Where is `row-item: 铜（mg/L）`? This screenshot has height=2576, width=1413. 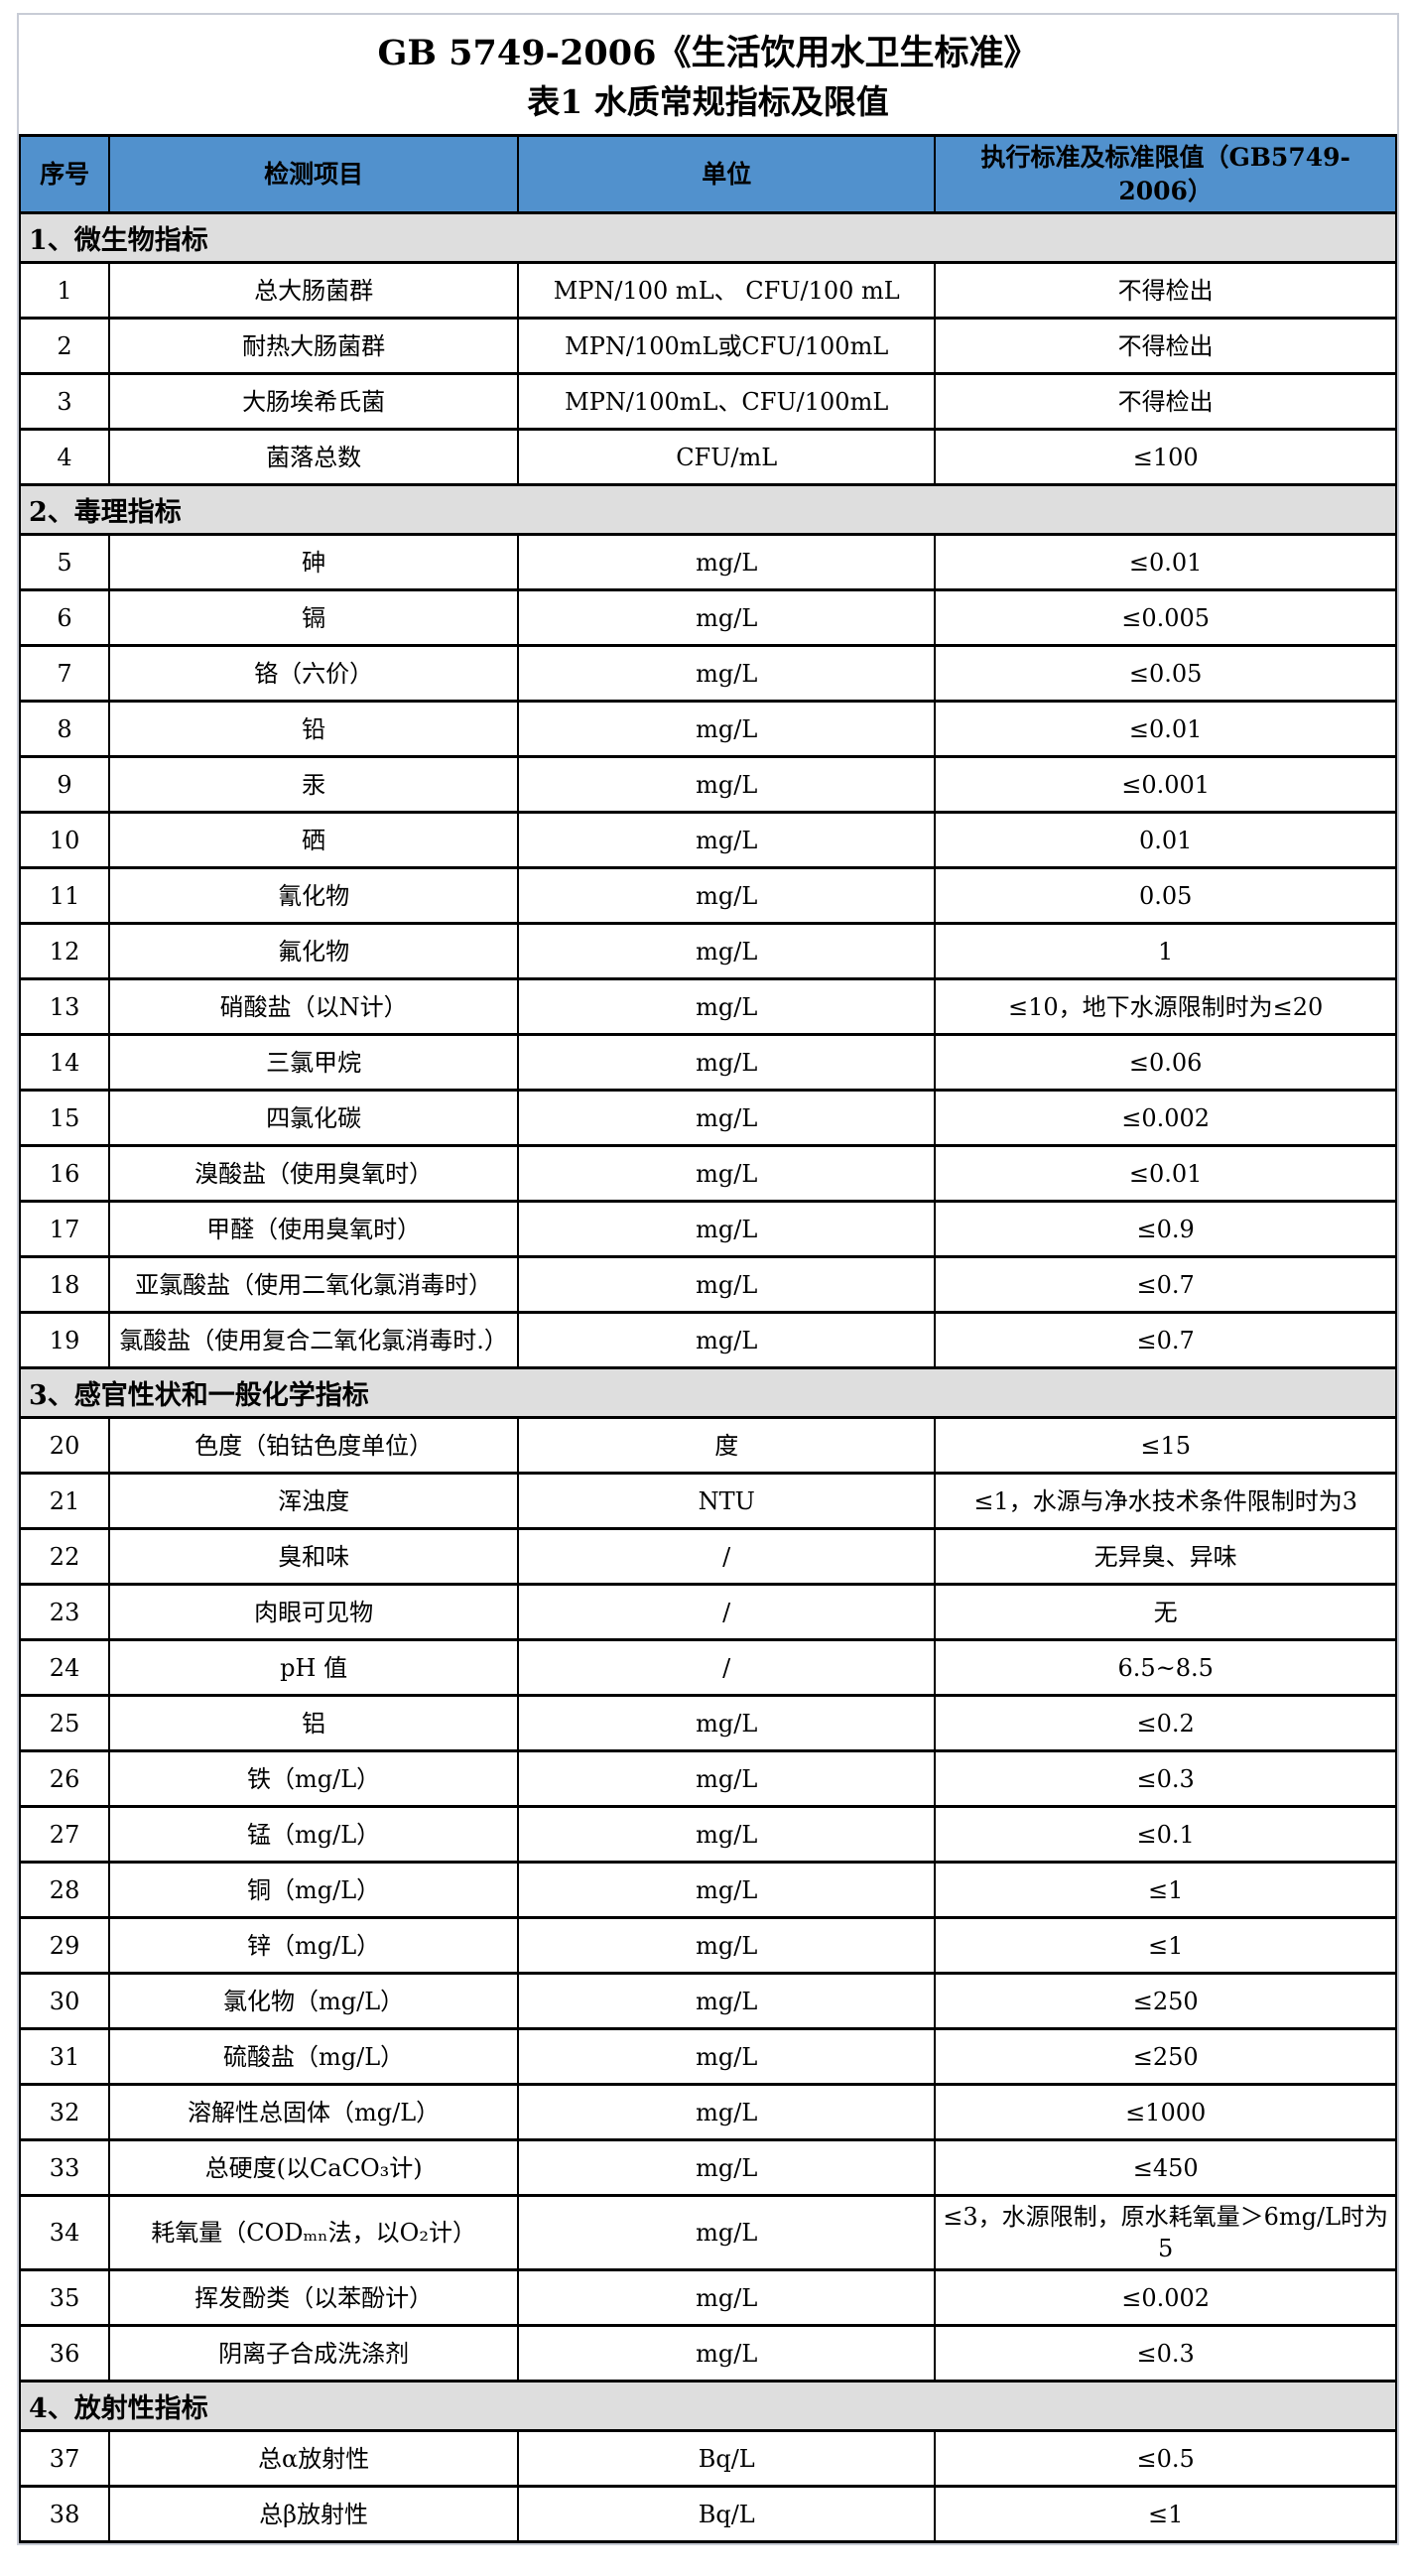 row-item: 铜（mg/L） is located at coordinates (314, 1890).